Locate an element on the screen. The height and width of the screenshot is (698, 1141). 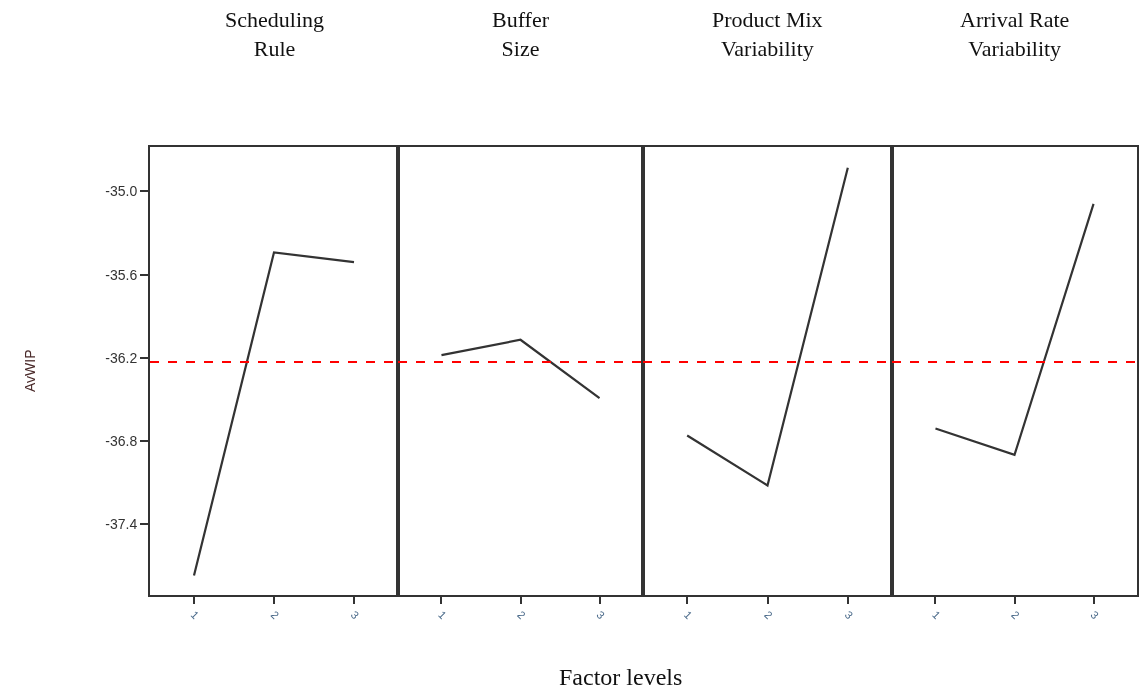
y-tick-label: -35.0 is located at coordinates (121, 191).